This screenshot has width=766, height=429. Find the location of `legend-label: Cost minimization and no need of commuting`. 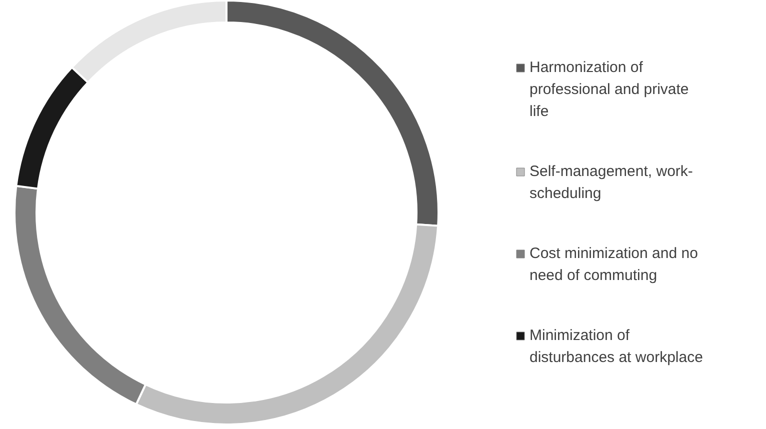

legend-label: Cost minimization and no need of commuting is located at coordinates (614, 264).